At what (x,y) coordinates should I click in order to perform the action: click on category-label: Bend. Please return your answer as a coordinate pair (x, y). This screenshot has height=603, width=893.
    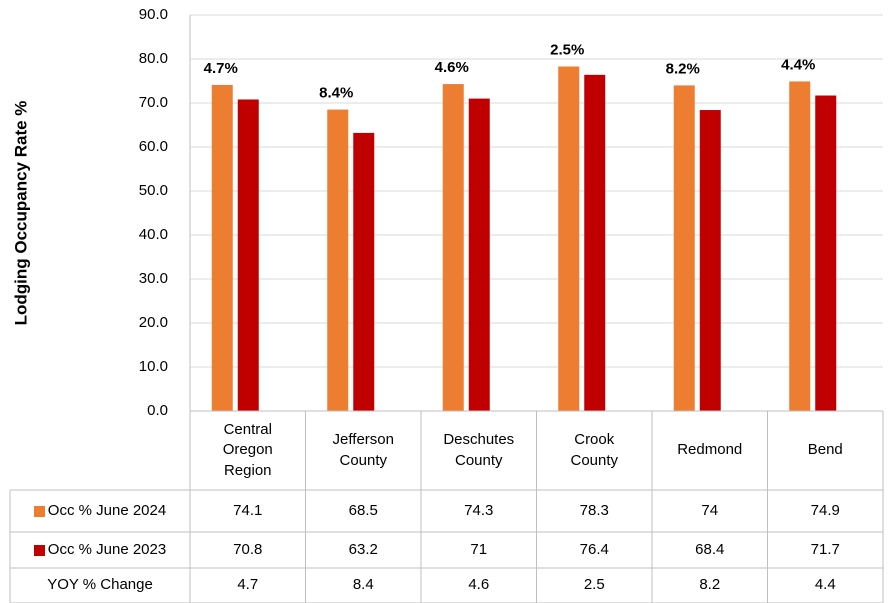
    Looking at the image, I should click on (826, 450).